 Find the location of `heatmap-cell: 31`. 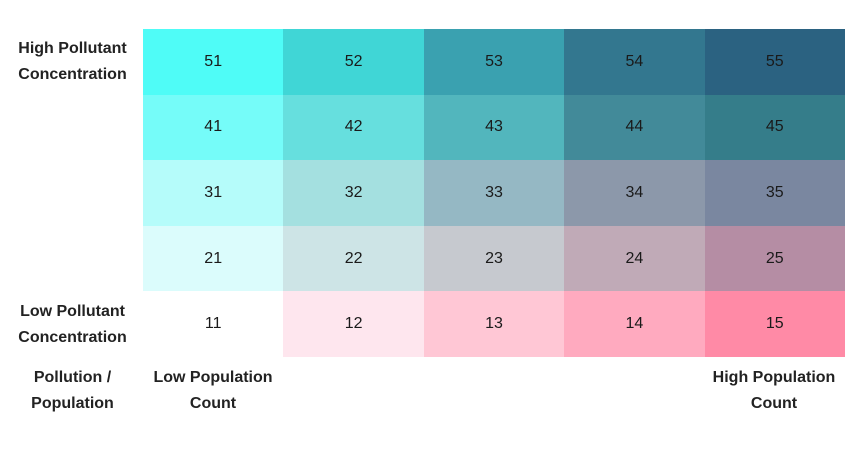

heatmap-cell: 31 is located at coordinates (213, 193).